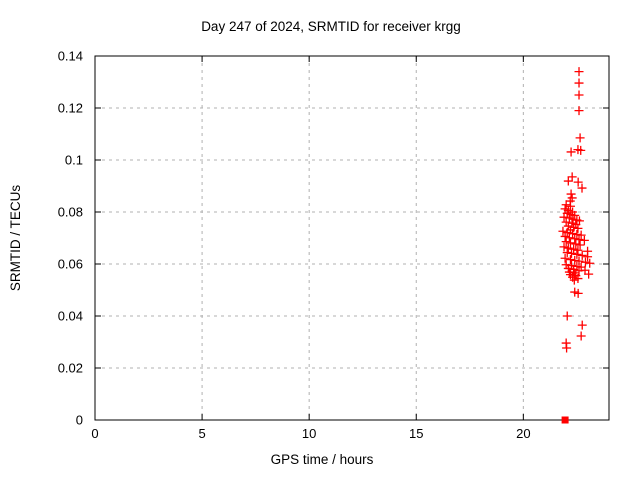 The image size is (640, 485). I want to click on data-point-square, so click(565, 420).